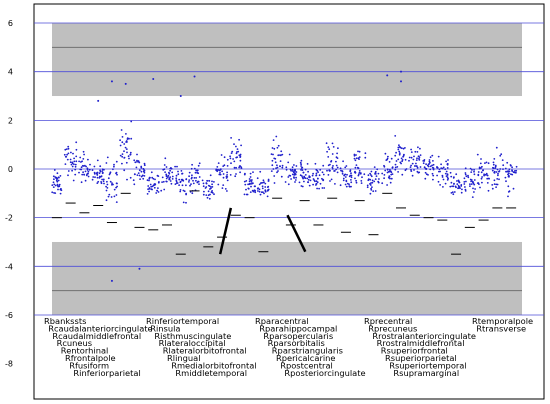  Describe the element at coordinates (211, 373) in the screenshot. I see `region-label: Rmiddletemporal` at that location.